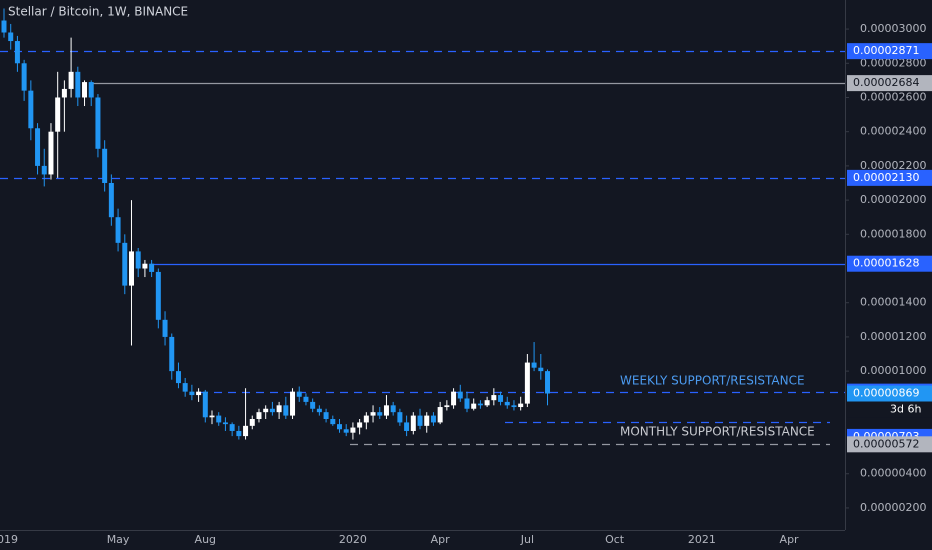 Image resolution: width=932 pixels, height=550 pixels. Describe the element at coordinates (886, 82) in the screenshot. I see `level-label: 0.00002684` at that location.